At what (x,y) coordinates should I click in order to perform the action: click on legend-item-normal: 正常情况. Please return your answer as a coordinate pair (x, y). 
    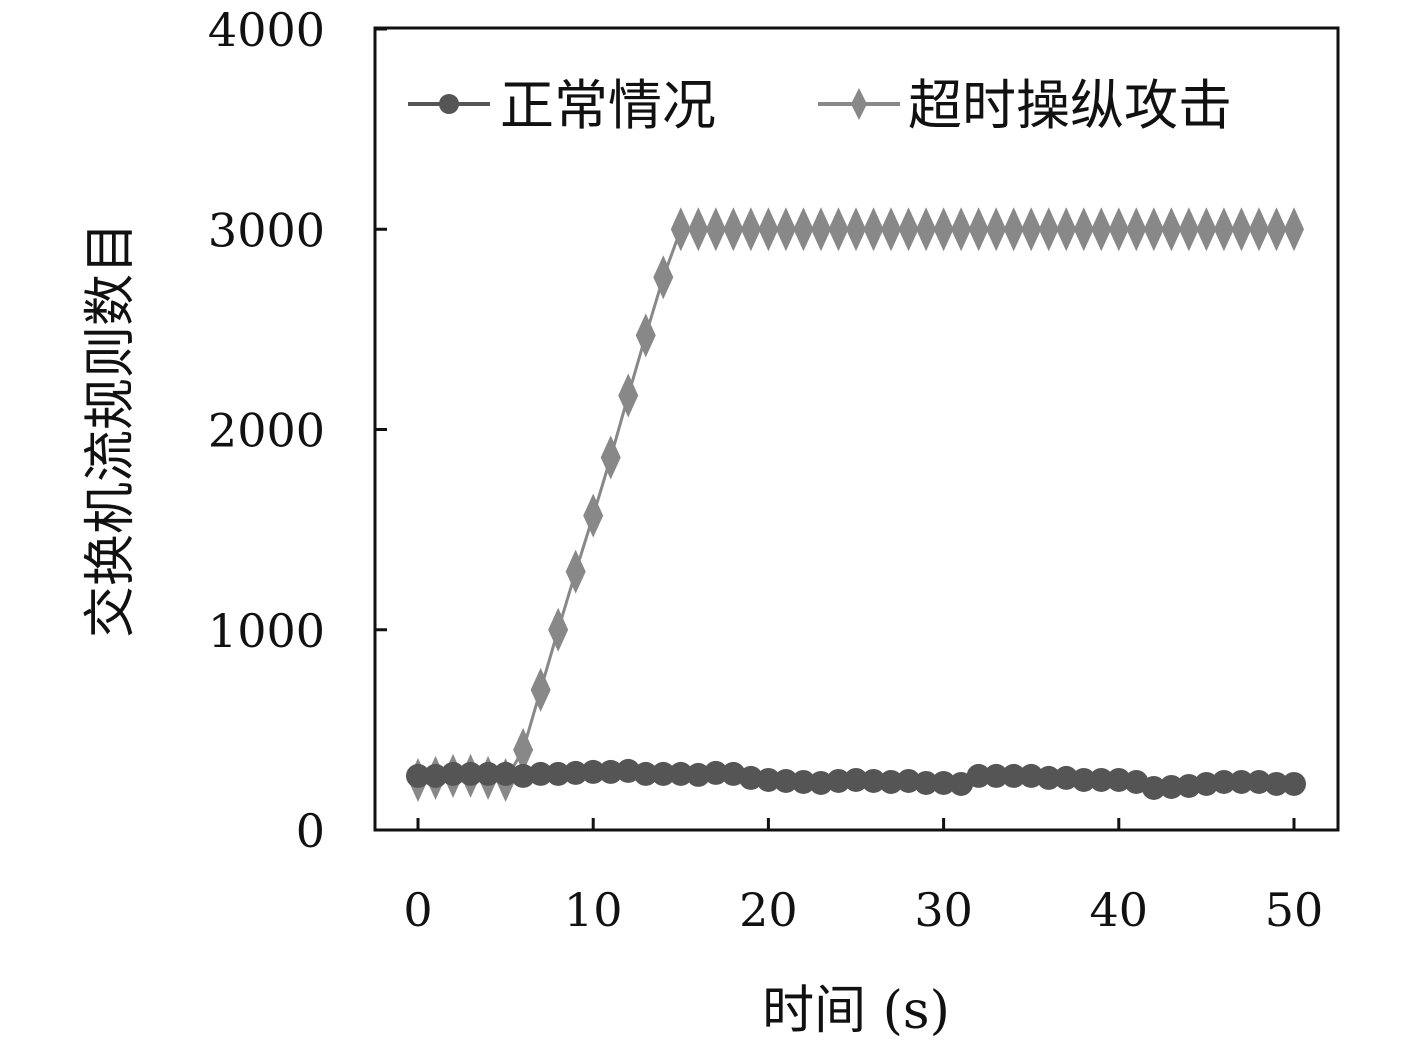
    Looking at the image, I should click on (562, 105).